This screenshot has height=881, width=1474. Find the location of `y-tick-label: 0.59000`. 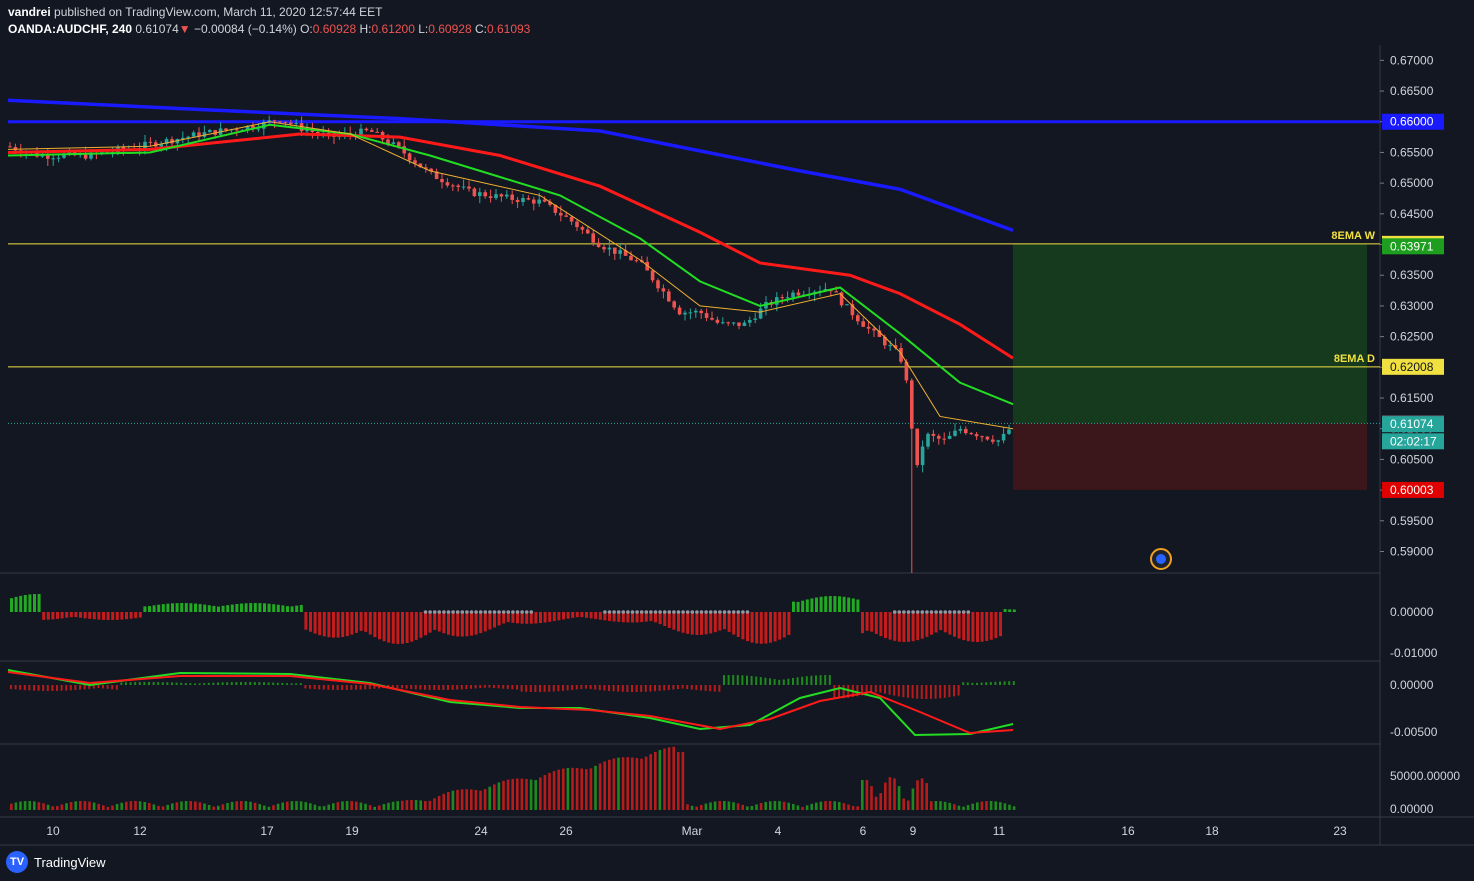

y-tick-label: 0.59000 is located at coordinates (1412, 552).